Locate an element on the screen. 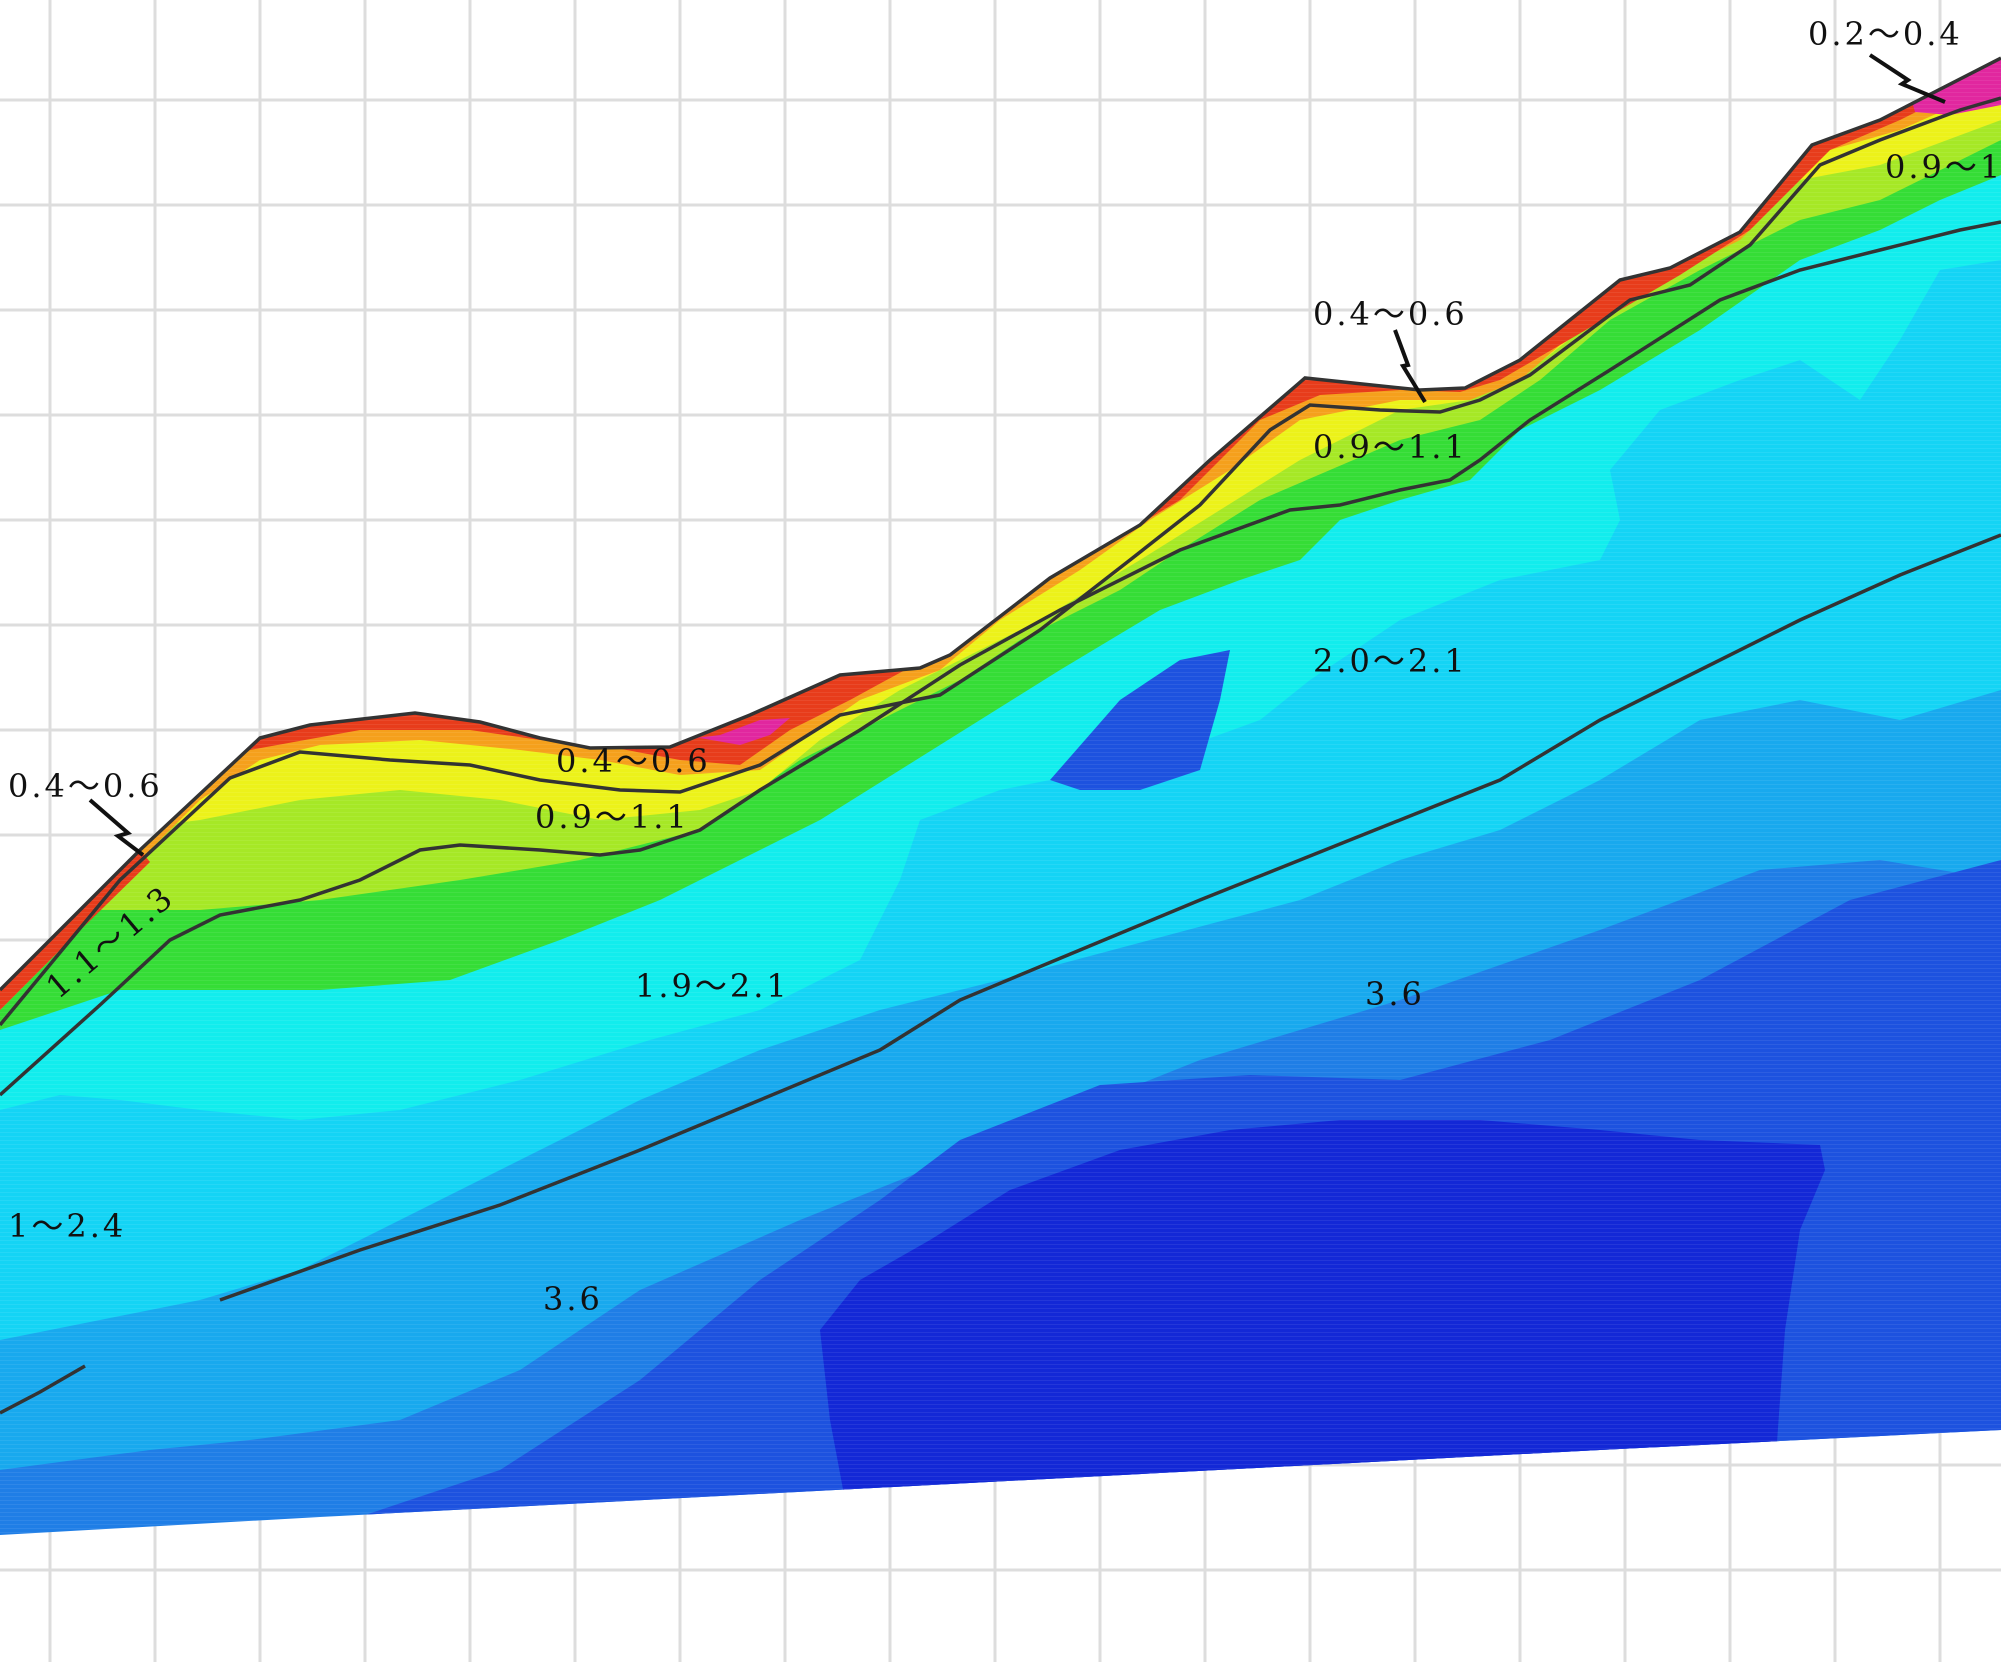 This screenshot has height=1662, width=2001. label-0.4-0.6-center: 0.4～0.6 is located at coordinates (1390, 314).